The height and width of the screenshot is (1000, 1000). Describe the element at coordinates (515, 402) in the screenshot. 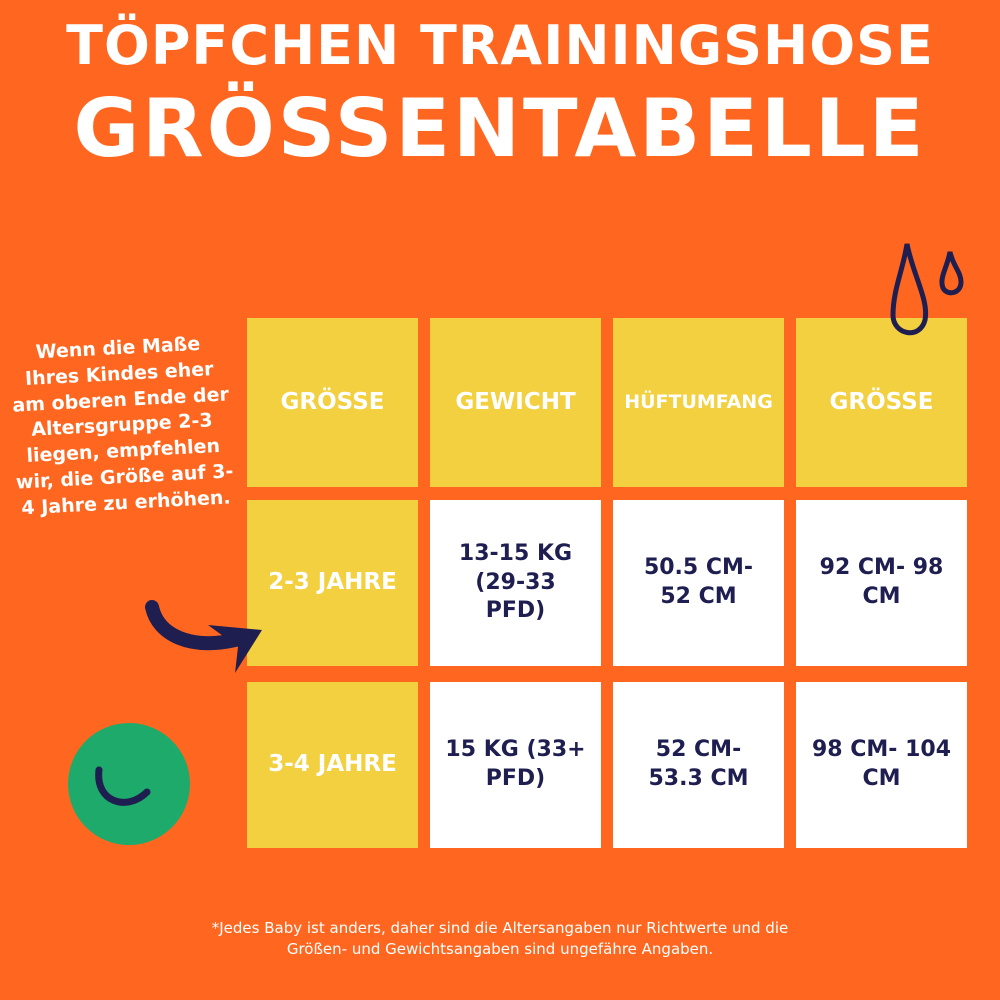

I see `header-weight: GEWICHT` at that location.